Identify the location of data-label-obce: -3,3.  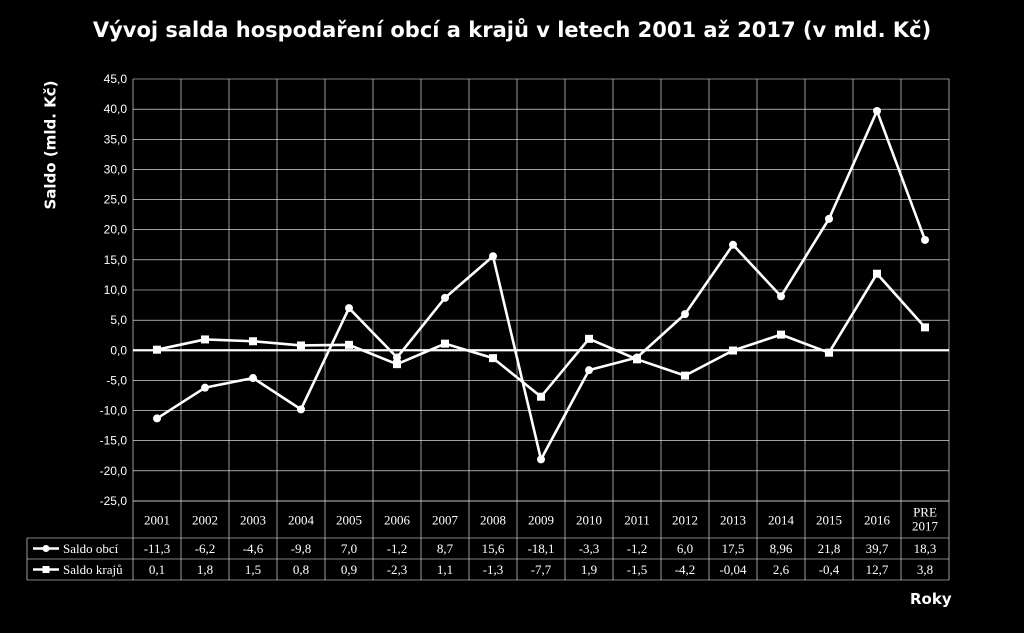
(589, 548).